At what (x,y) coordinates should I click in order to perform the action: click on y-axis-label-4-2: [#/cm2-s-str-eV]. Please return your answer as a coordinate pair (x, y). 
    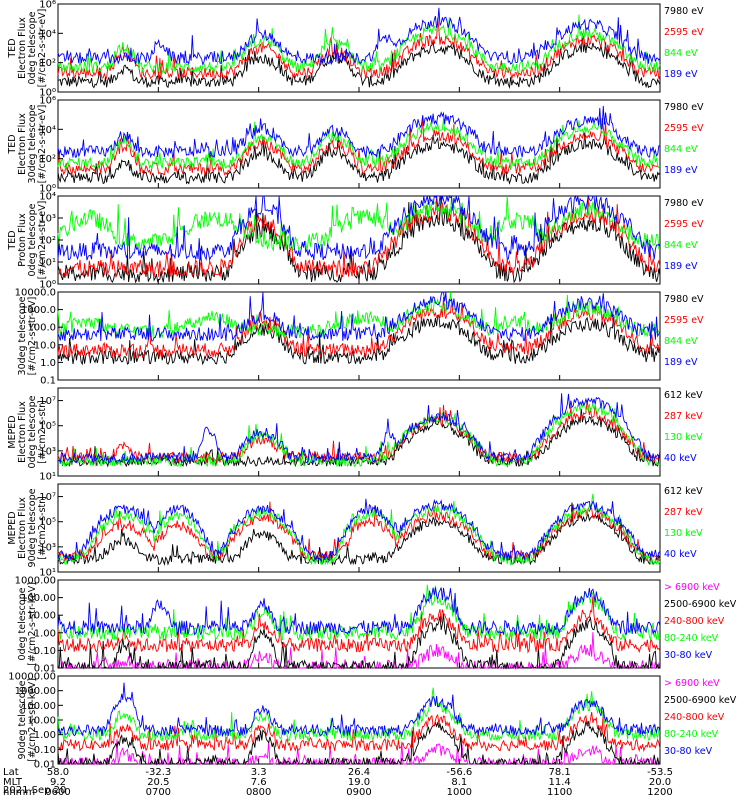
    Looking at the image, I should click on (32, 336).